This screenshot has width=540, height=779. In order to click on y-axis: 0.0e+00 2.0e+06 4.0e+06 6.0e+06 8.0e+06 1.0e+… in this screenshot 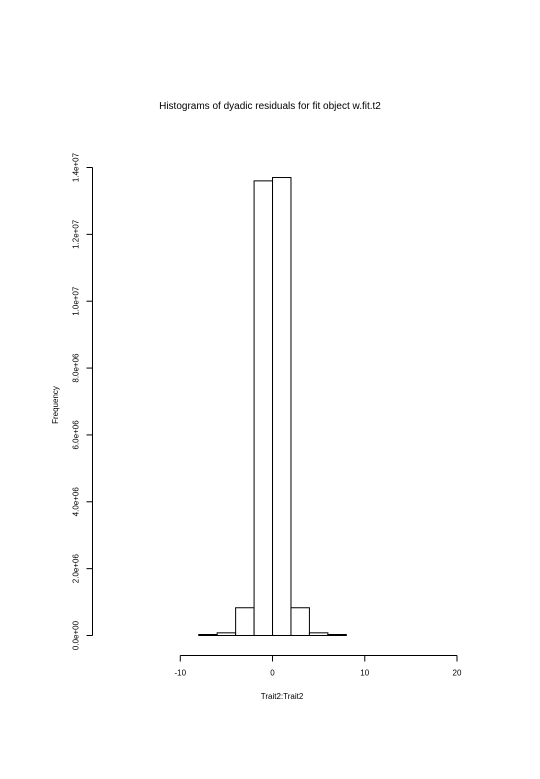, I will do `click(82, 401)`.